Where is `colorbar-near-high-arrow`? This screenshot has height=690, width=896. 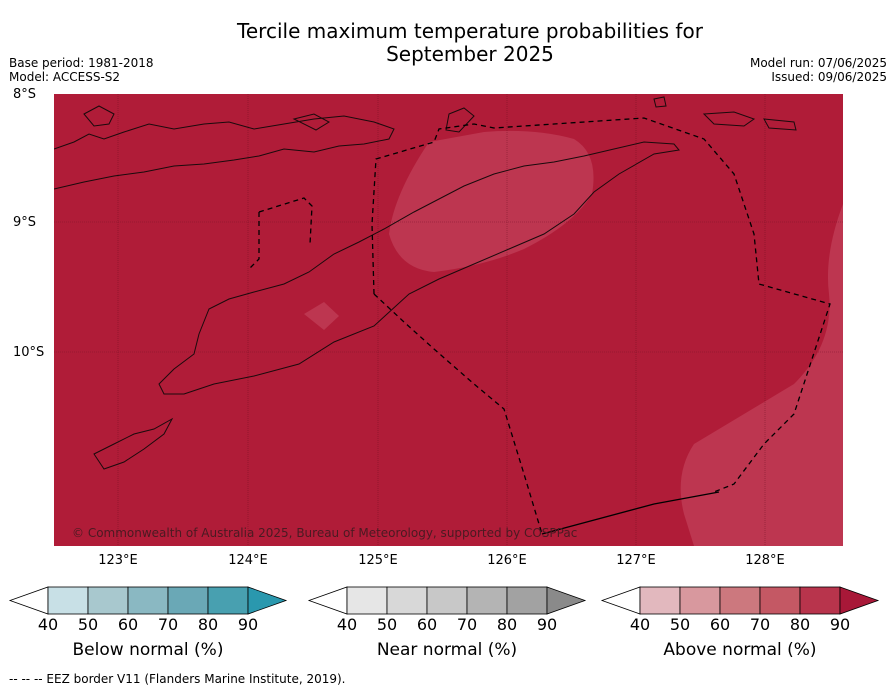 colorbar-near-high-arrow is located at coordinates (566, 600).